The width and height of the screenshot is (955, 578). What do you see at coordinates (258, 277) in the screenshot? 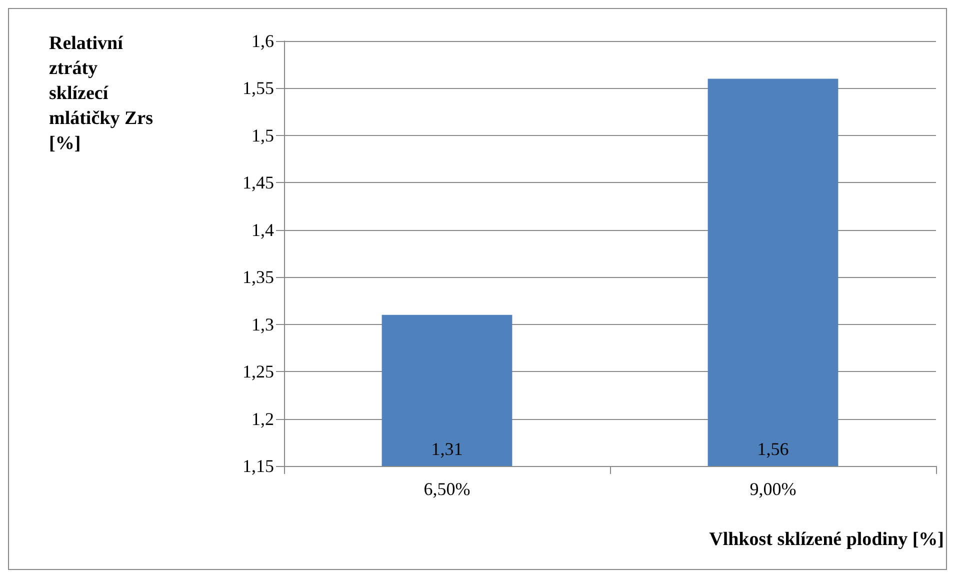
I see `y-tick-label: 1,35` at bounding box center [258, 277].